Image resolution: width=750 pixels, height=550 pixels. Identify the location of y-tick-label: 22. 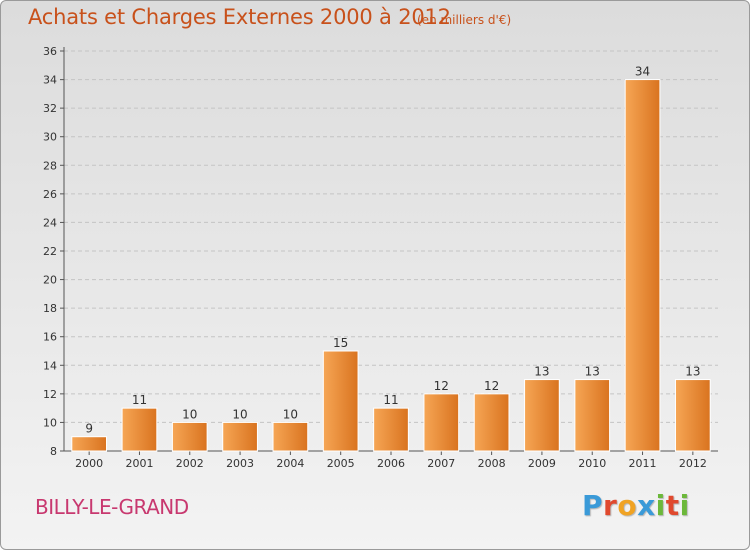
(50, 251).